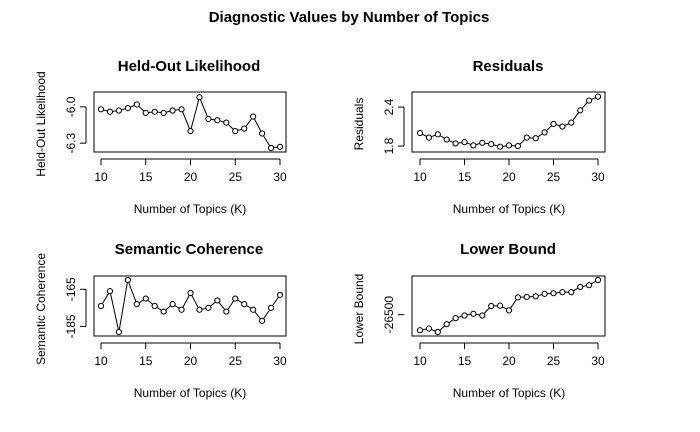 The image size is (700, 432). What do you see at coordinates (71, 106) in the screenshot?
I see `y-tick-label: -6.0` at bounding box center [71, 106].